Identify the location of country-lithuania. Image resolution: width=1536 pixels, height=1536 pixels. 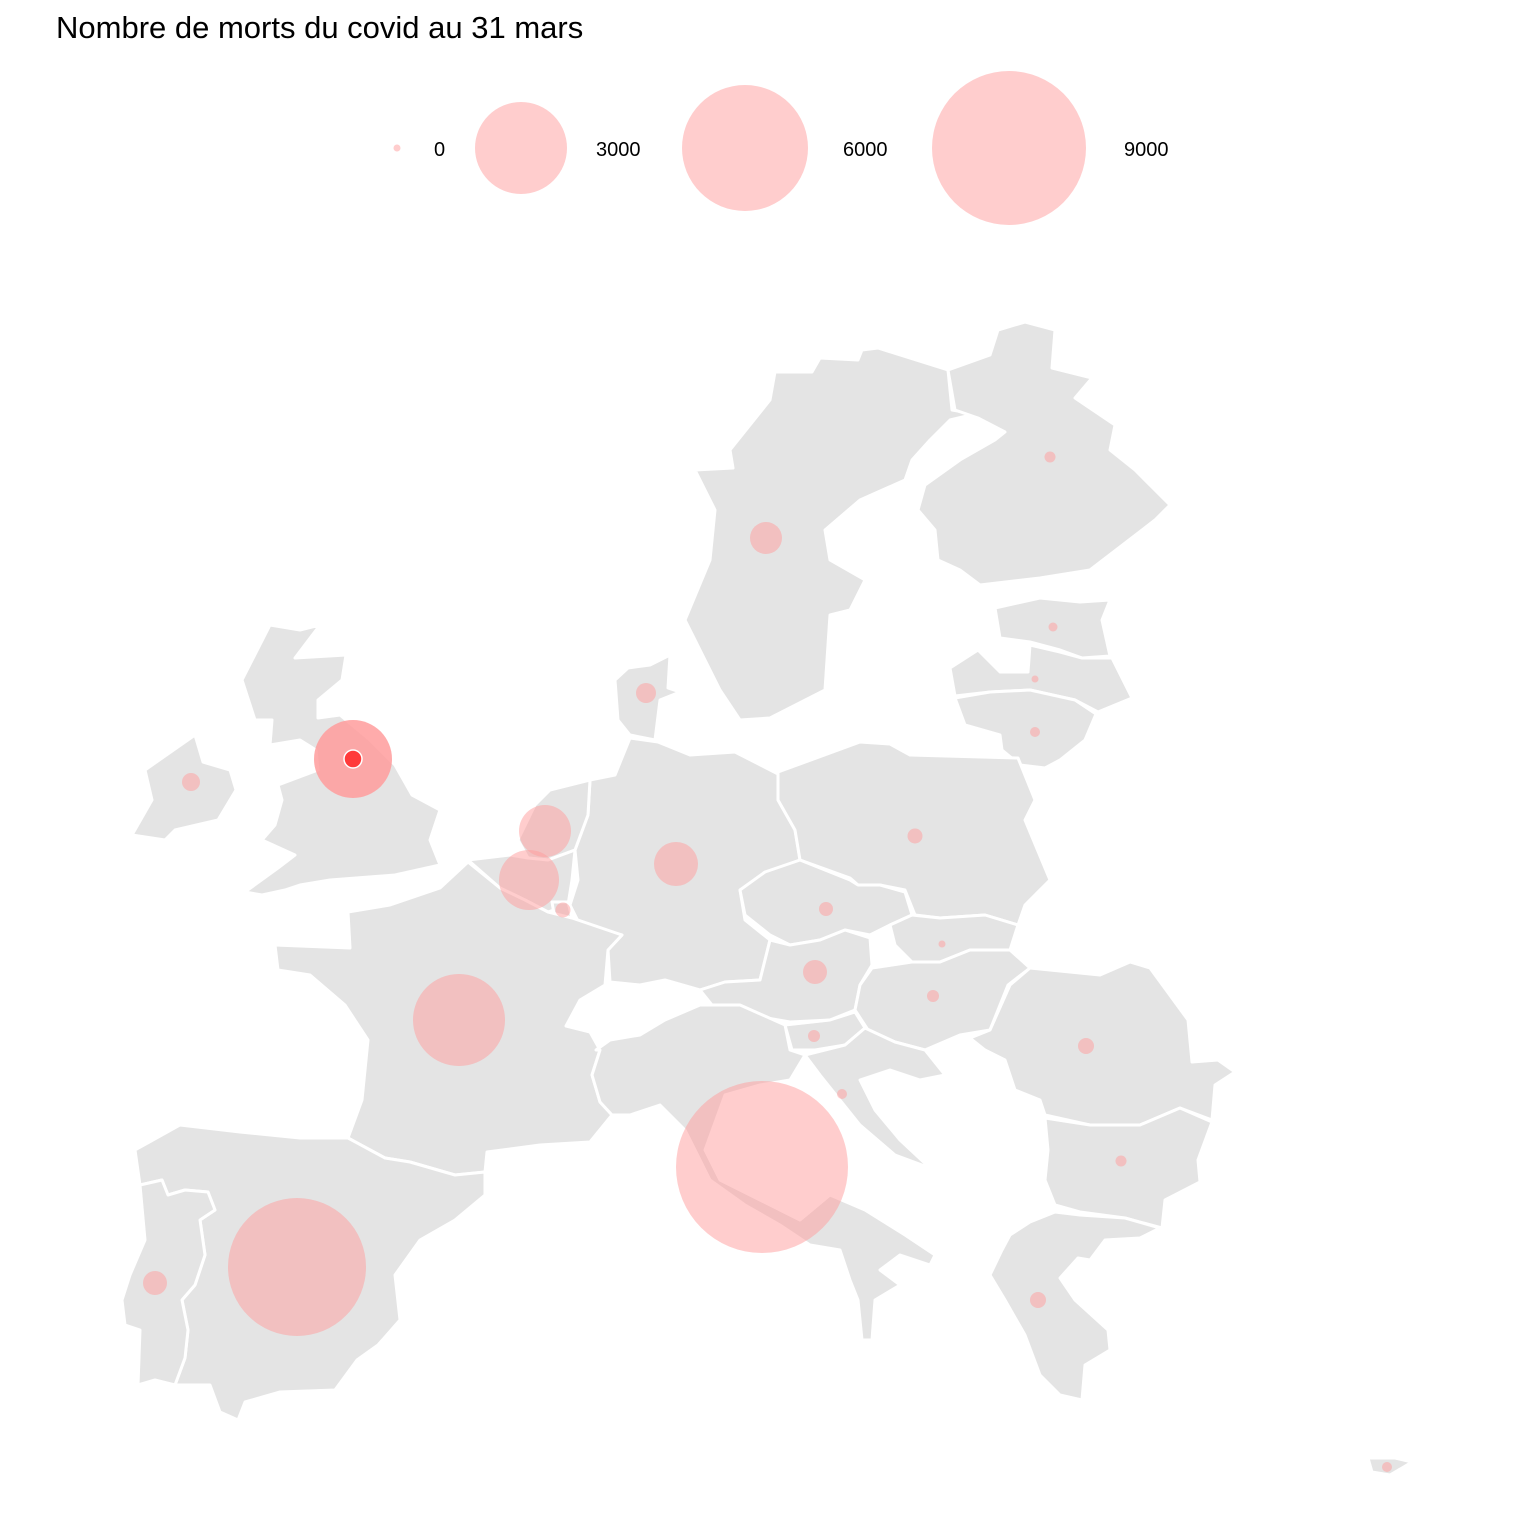
(1025, 729).